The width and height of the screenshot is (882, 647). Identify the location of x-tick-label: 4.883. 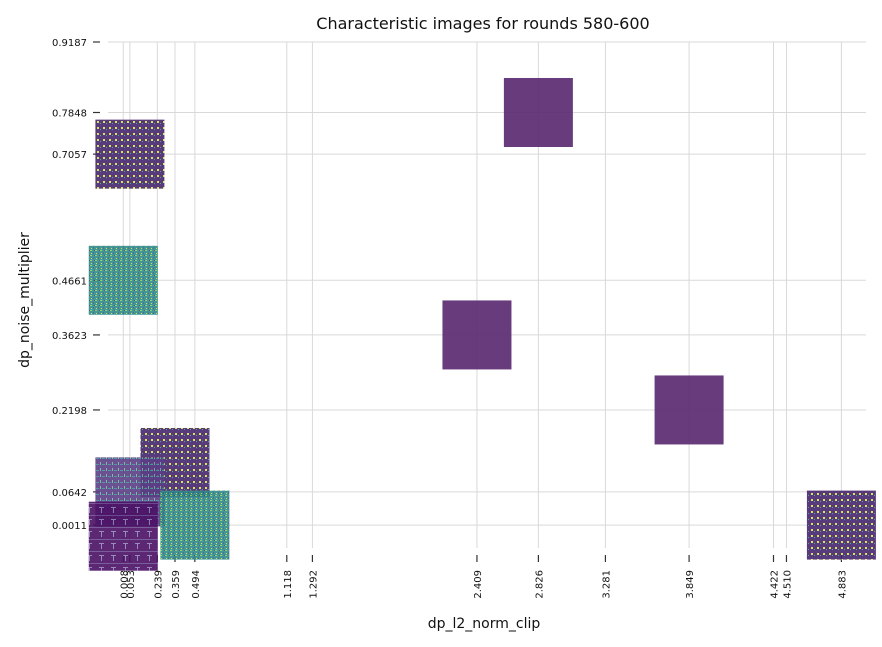
(842, 584).